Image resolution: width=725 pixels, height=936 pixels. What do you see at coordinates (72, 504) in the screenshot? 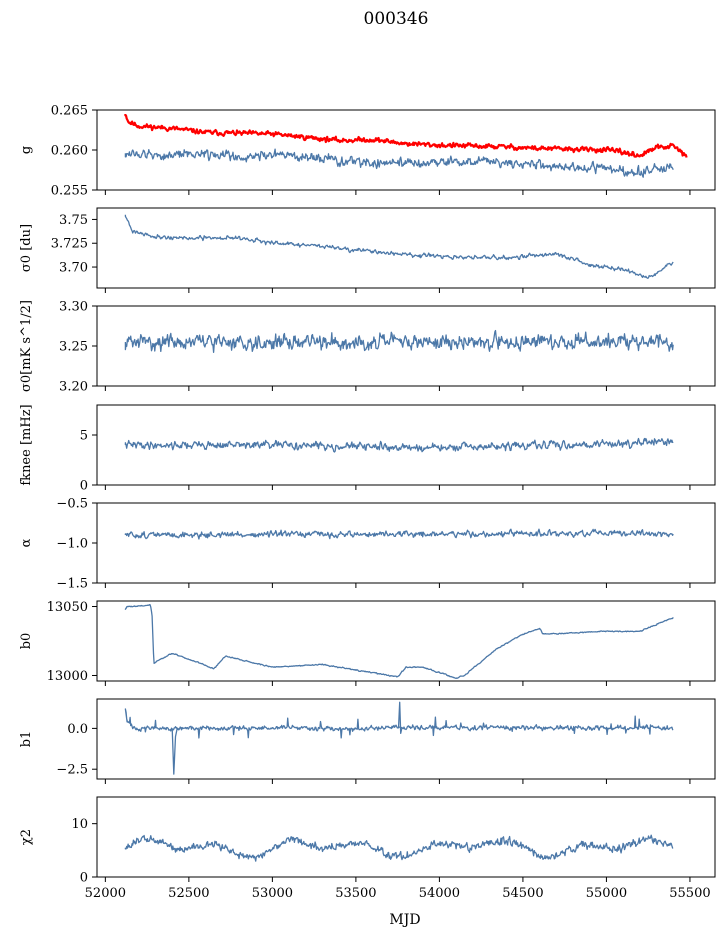
I see `y-tick-label: −0.5` at bounding box center [72, 504].